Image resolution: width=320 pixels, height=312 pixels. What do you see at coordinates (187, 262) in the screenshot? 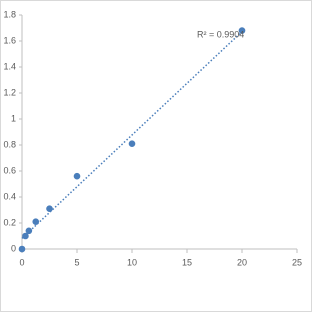
I see `x-tick-label: 15` at bounding box center [187, 262].